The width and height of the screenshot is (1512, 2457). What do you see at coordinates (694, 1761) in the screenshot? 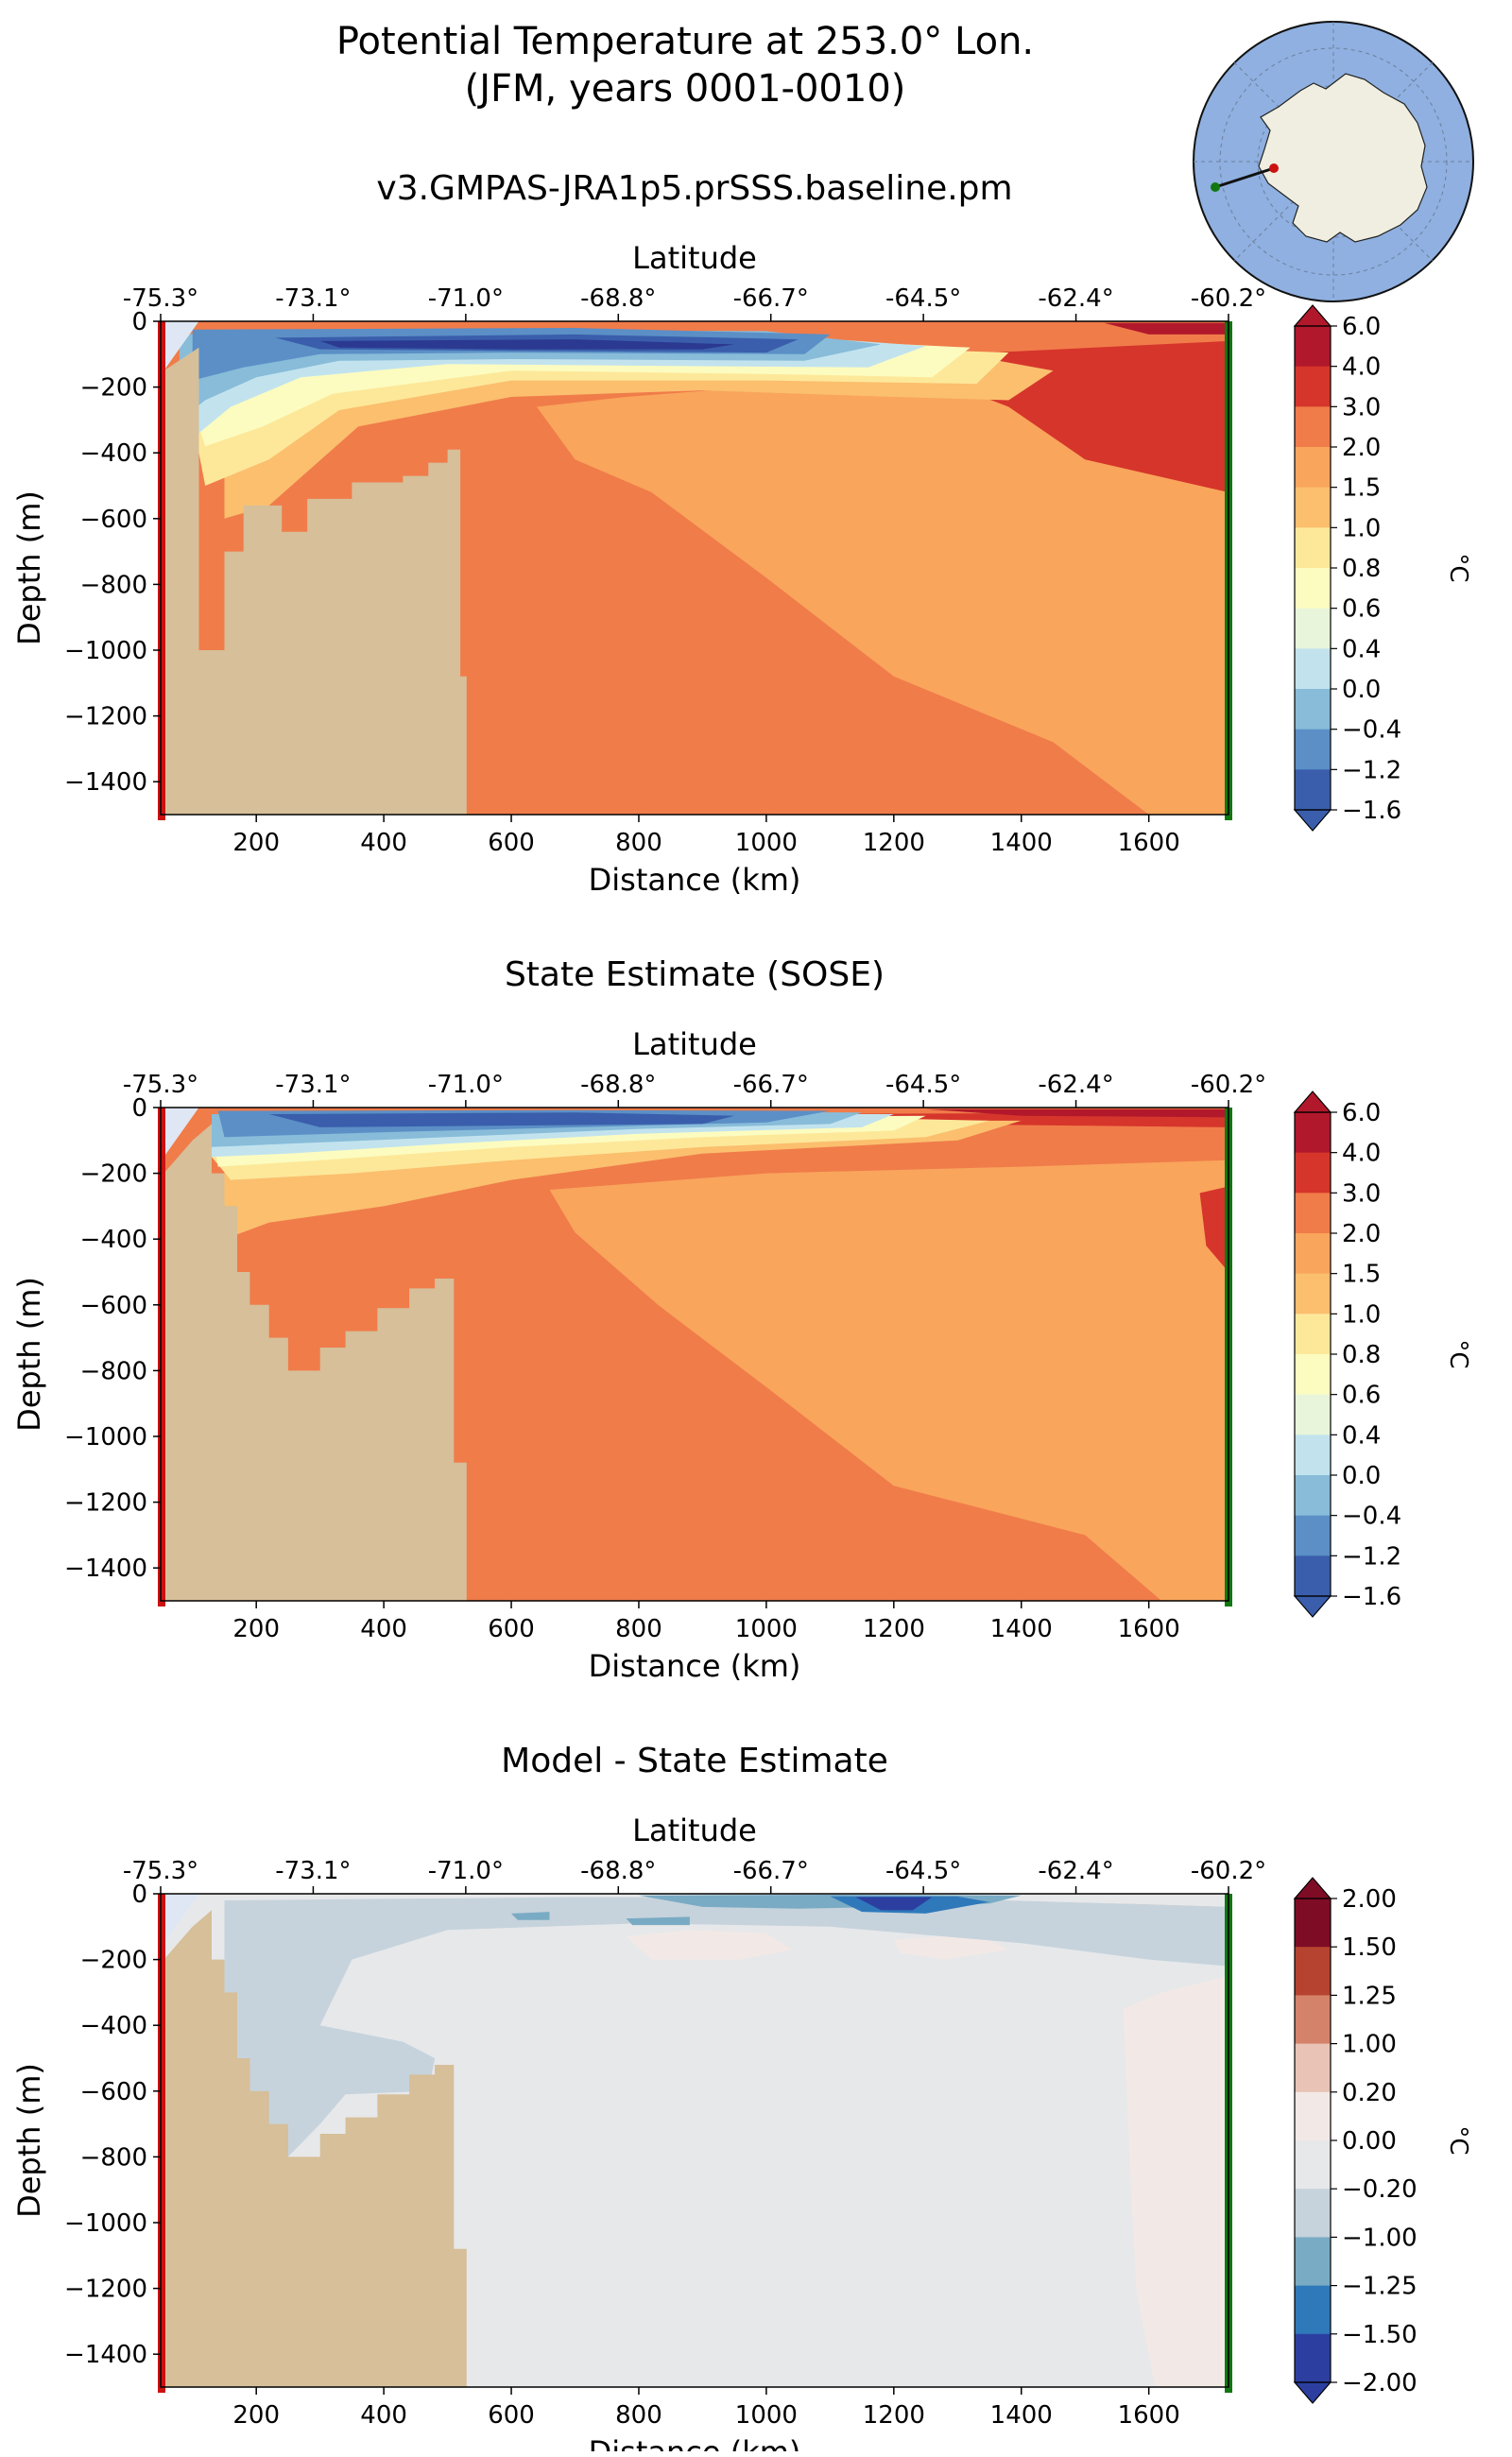
I see `panel3-title: Model - State Estimate` at bounding box center [694, 1761].